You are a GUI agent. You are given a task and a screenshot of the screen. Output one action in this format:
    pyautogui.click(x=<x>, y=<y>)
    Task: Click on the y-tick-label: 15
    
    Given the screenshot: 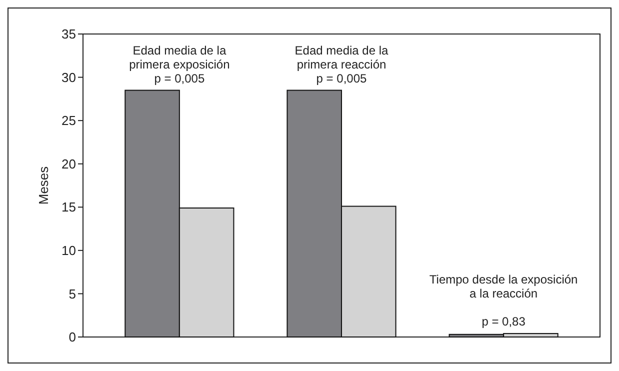 What is the action you would take?
    pyautogui.click(x=69, y=207)
    